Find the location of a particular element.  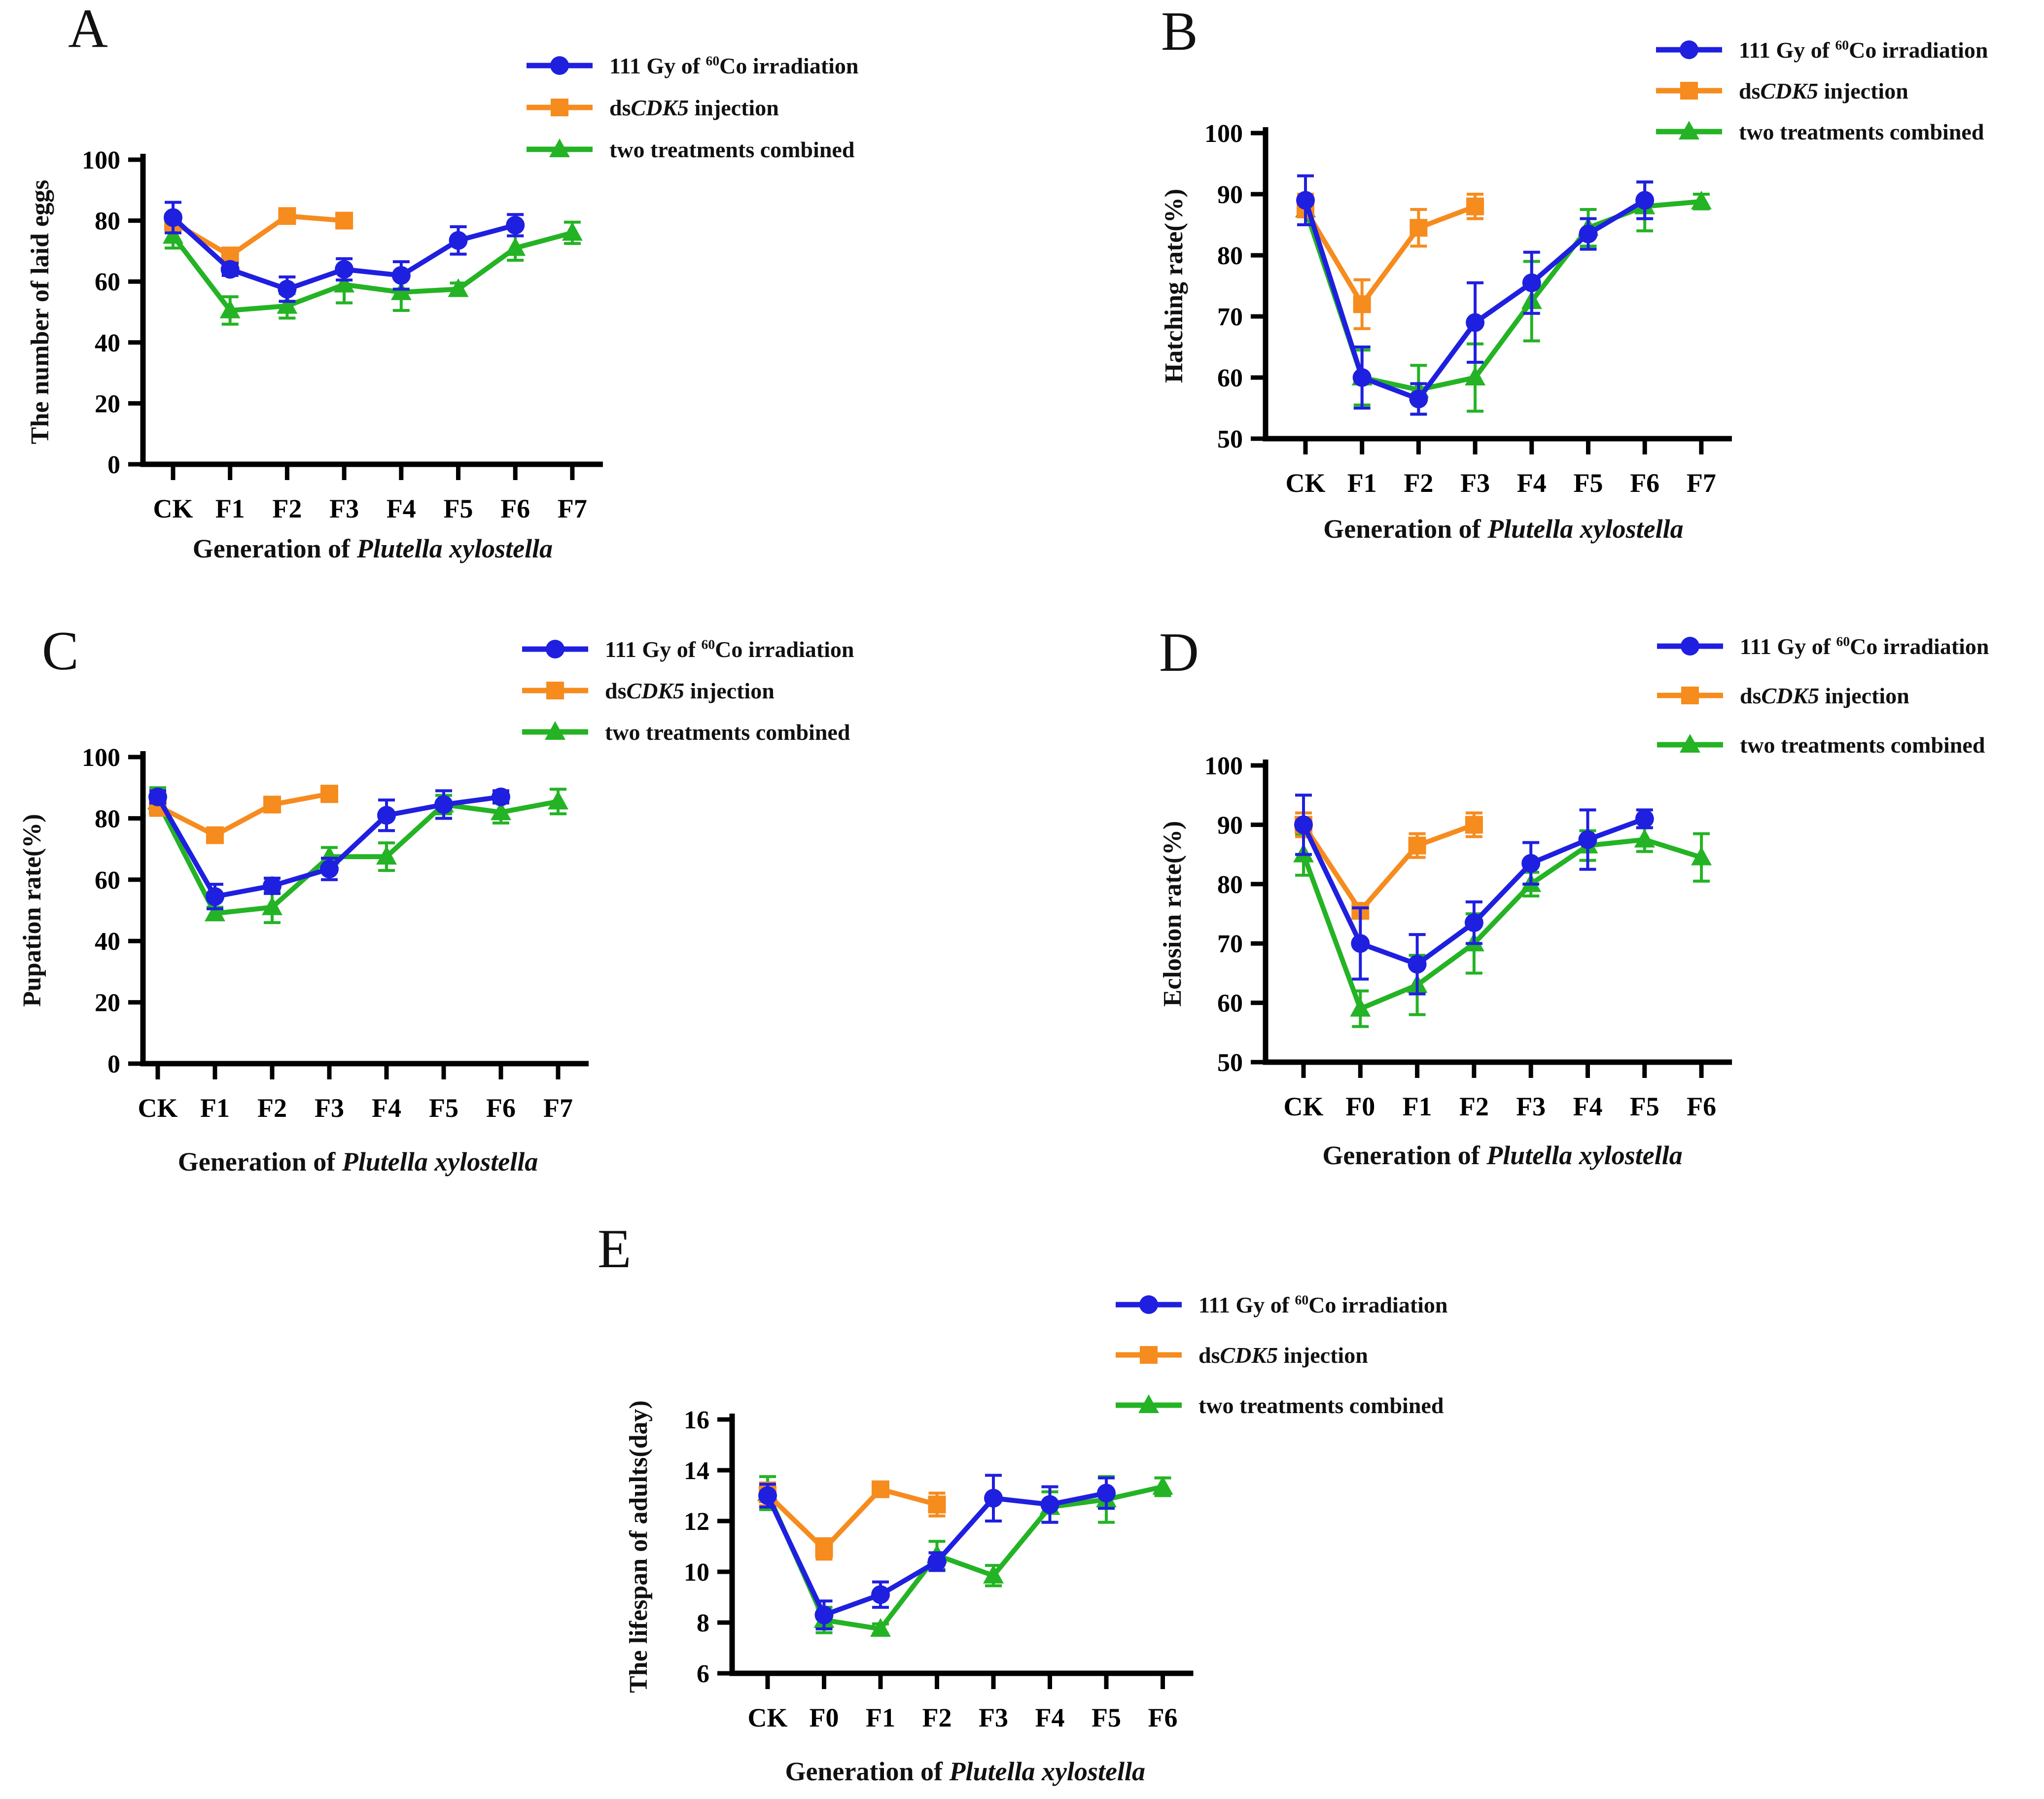

panel-d-y-axis-title: Eclosion rate(%) is located at coordinates (1173, 914).